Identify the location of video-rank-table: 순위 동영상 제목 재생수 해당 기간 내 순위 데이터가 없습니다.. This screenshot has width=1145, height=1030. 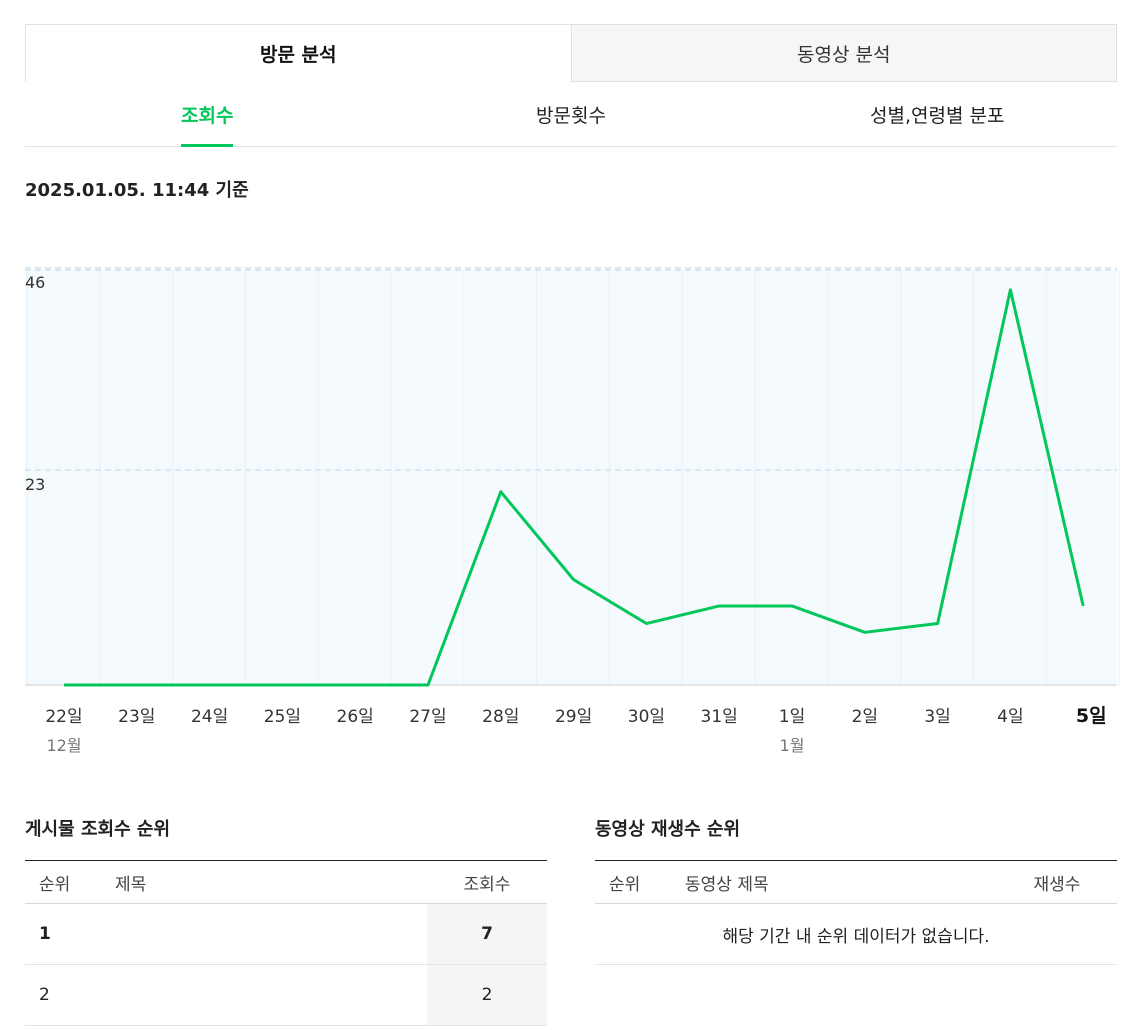
(856, 912).